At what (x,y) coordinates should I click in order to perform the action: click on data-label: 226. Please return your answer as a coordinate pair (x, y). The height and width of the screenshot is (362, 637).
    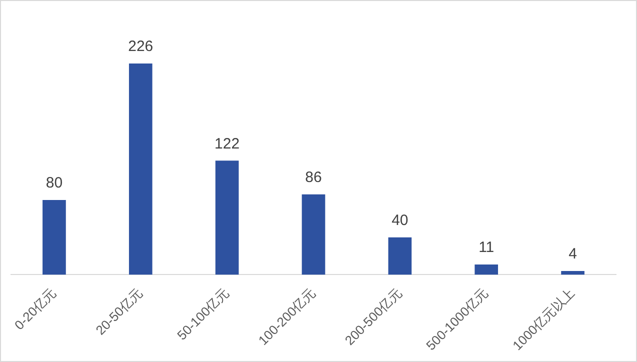
    Looking at the image, I should click on (141, 47).